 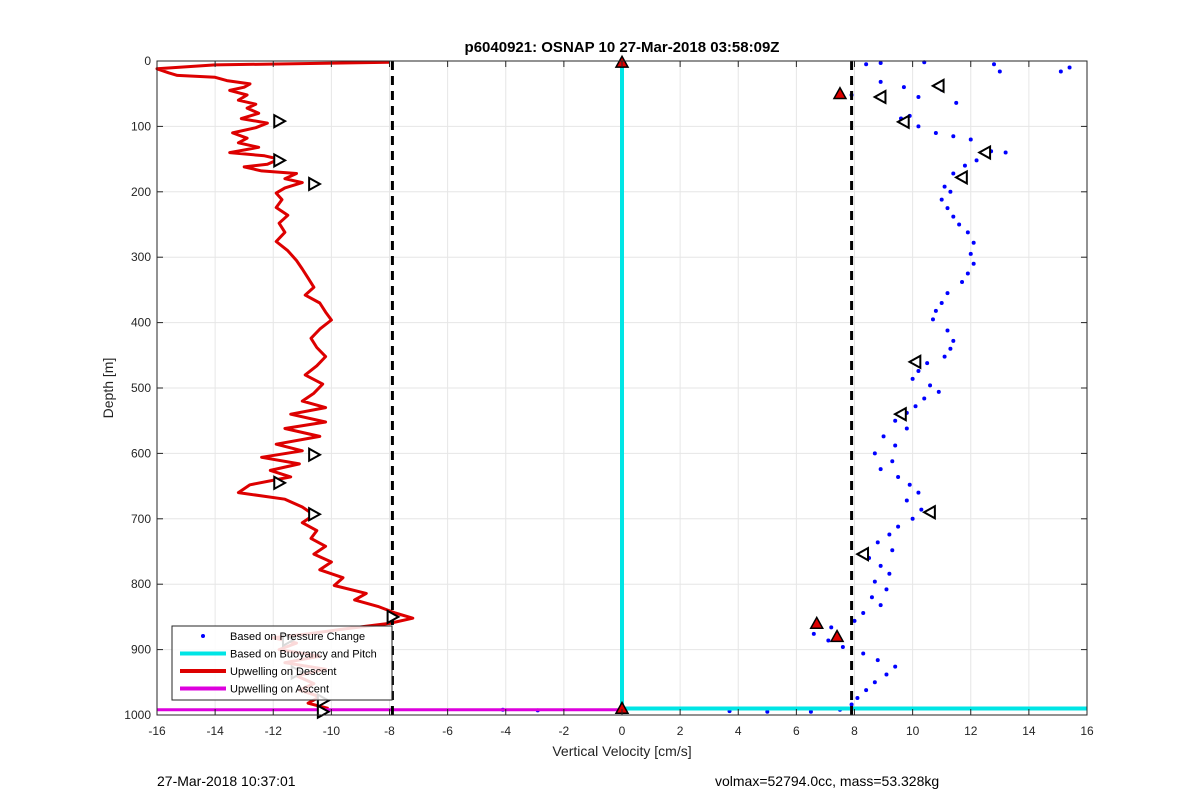 What do you see at coordinates (274, 731) in the screenshot?
I see `x-tick-label-2: -12` at bounding box center [274, 731].